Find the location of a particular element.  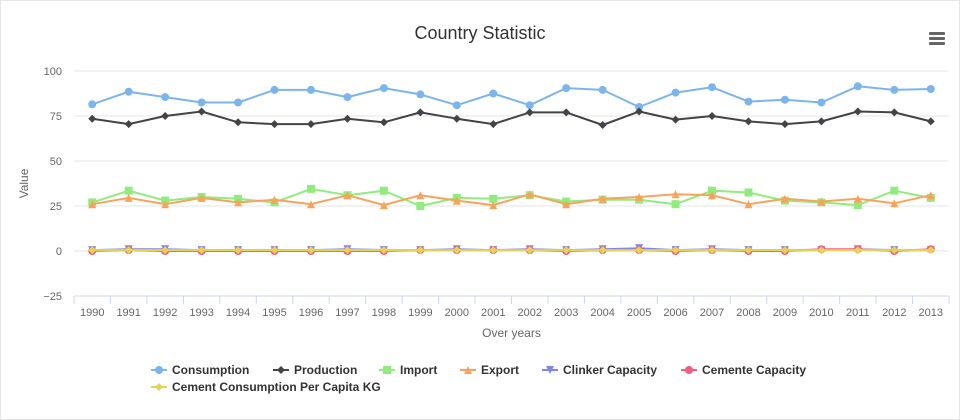

x-tick-label: 2000 is located at coordinates (457, 313).